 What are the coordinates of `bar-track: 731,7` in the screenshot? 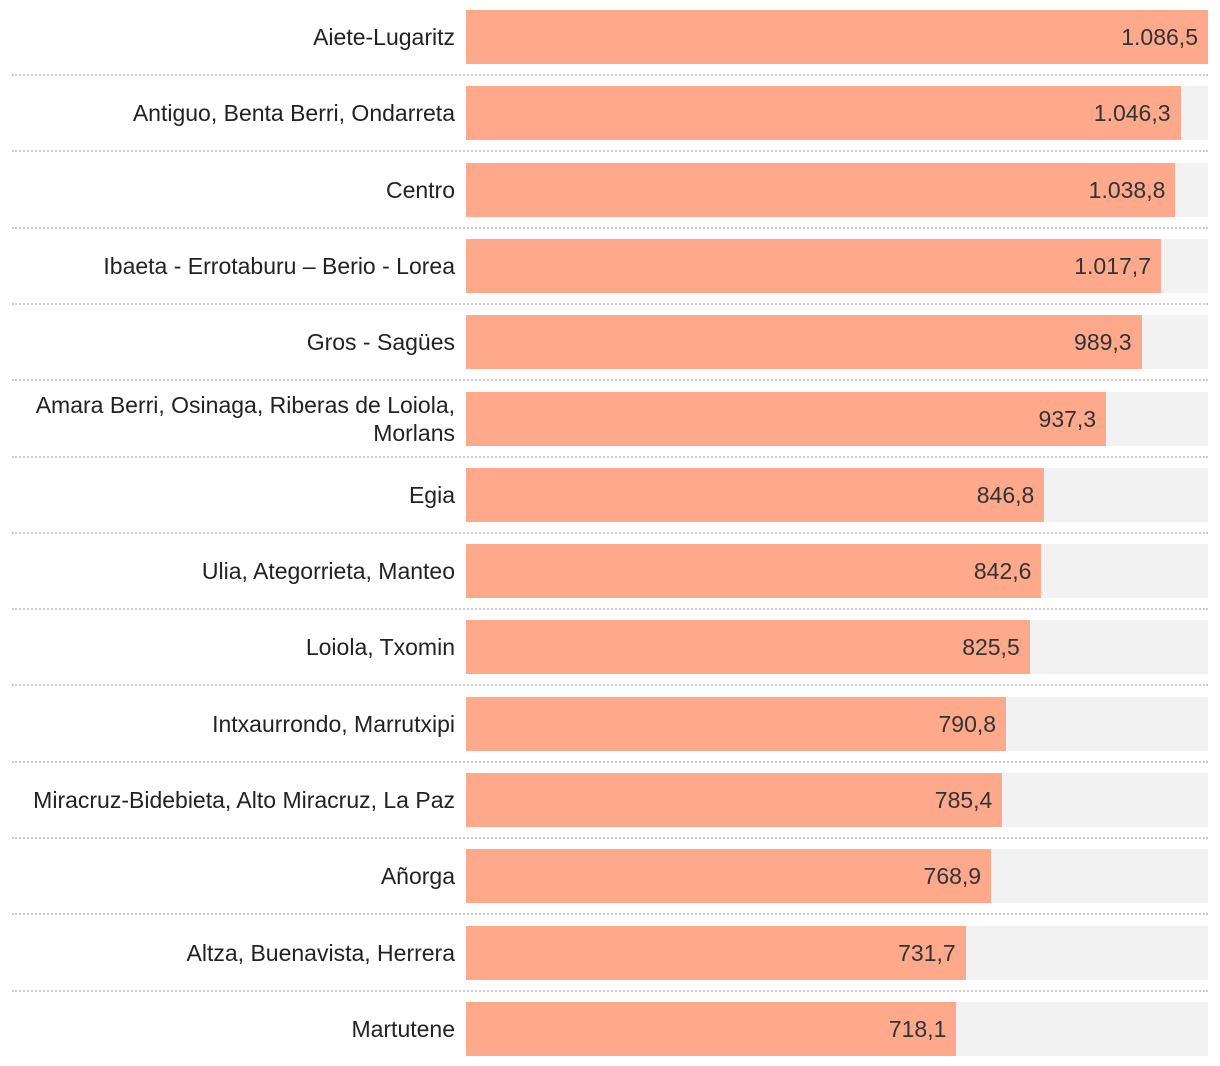 It's located at (837, 953).